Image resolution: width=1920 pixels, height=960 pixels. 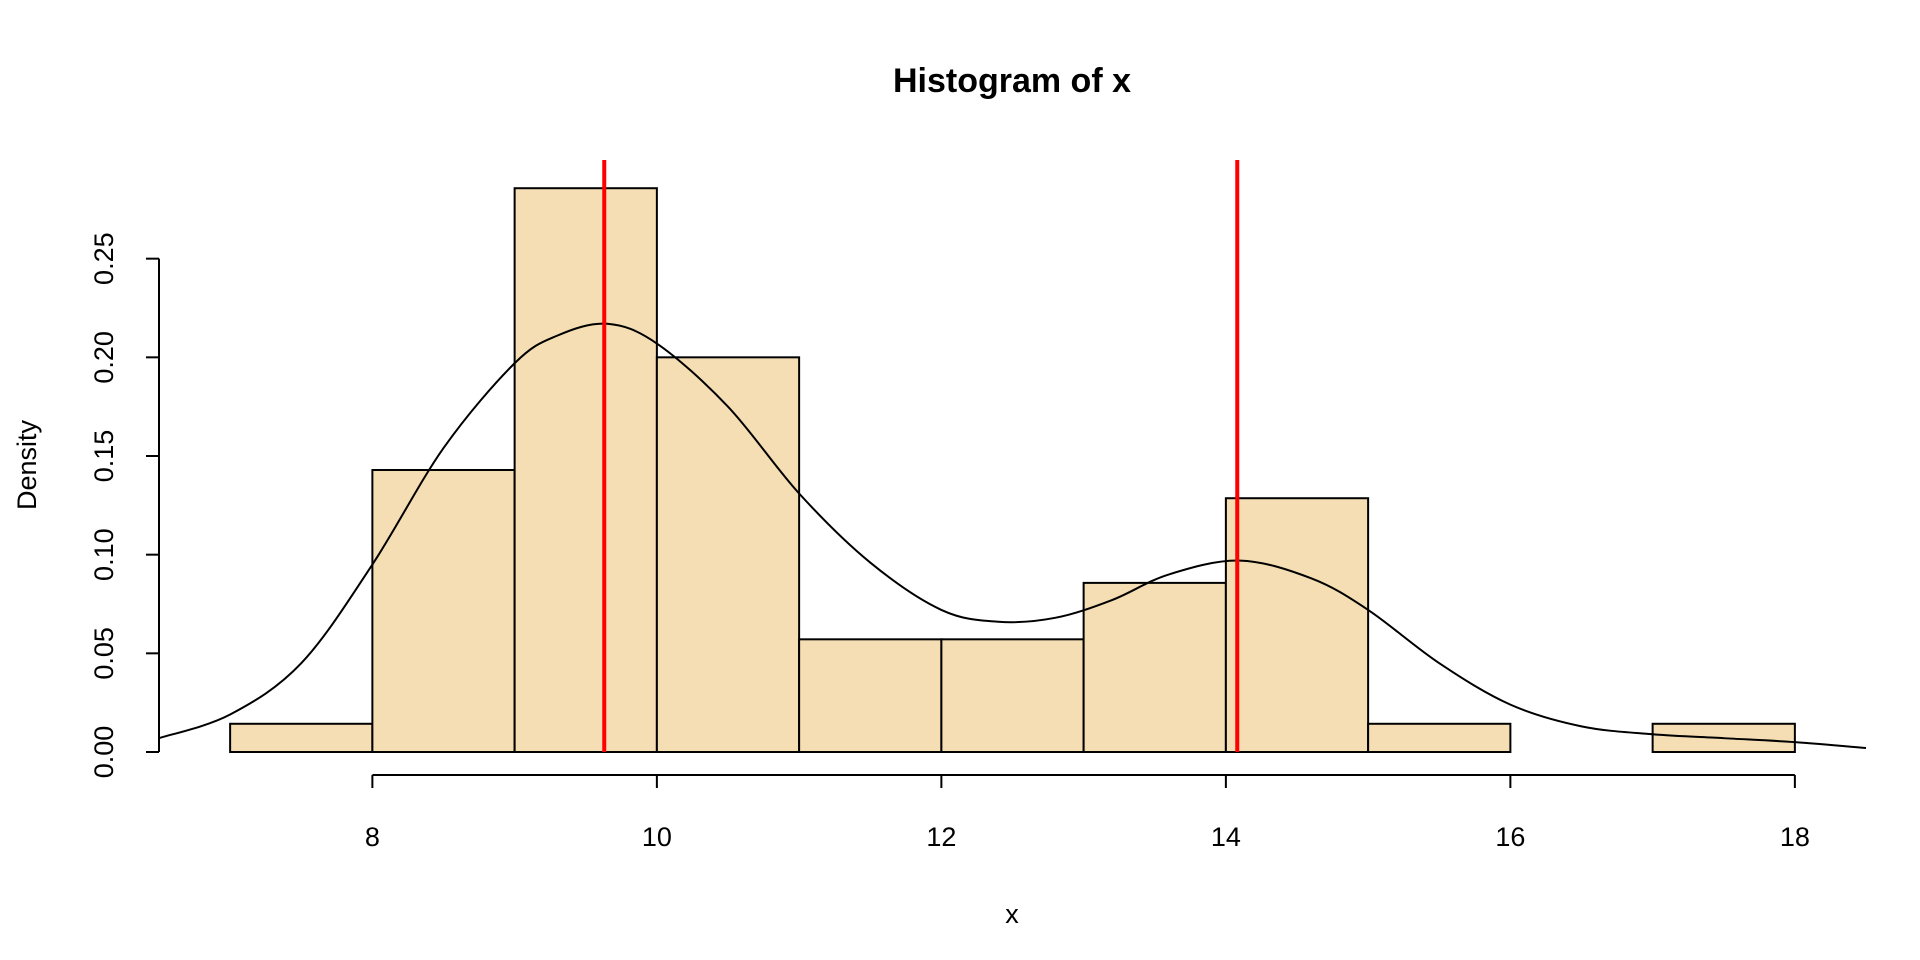 I want to click on y-tick-label: 0.10, so click(x=104, y=554).